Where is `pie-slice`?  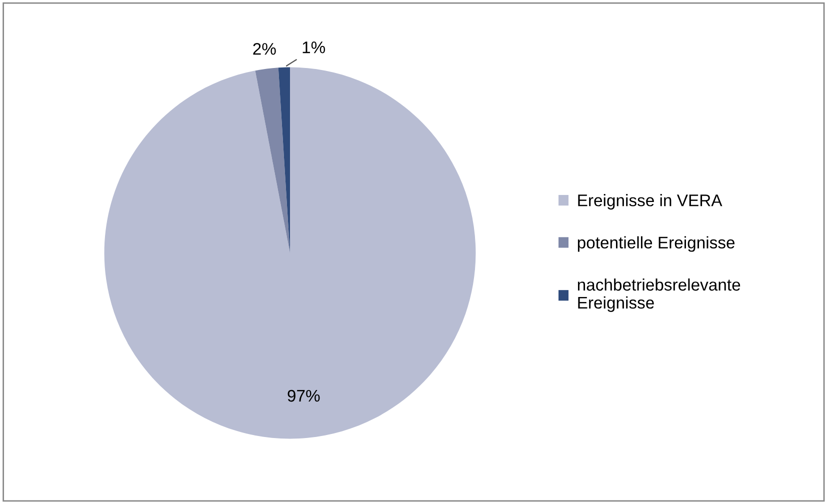
pie-slice is located at coordinates (272, 160).